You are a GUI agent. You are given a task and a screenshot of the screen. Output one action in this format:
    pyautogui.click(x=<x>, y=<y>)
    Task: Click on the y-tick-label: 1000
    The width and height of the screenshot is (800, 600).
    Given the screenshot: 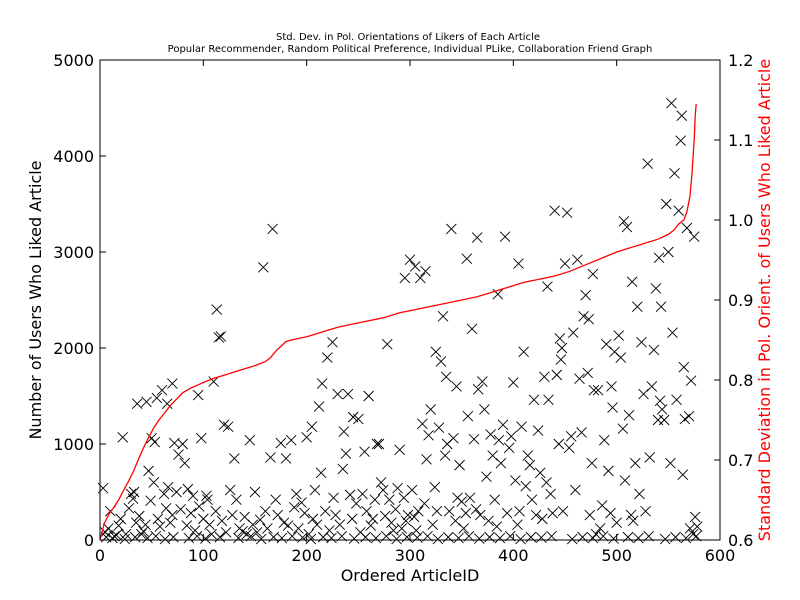 What is the action you would take?
    pyautogui.click(x=73, y=444)
    